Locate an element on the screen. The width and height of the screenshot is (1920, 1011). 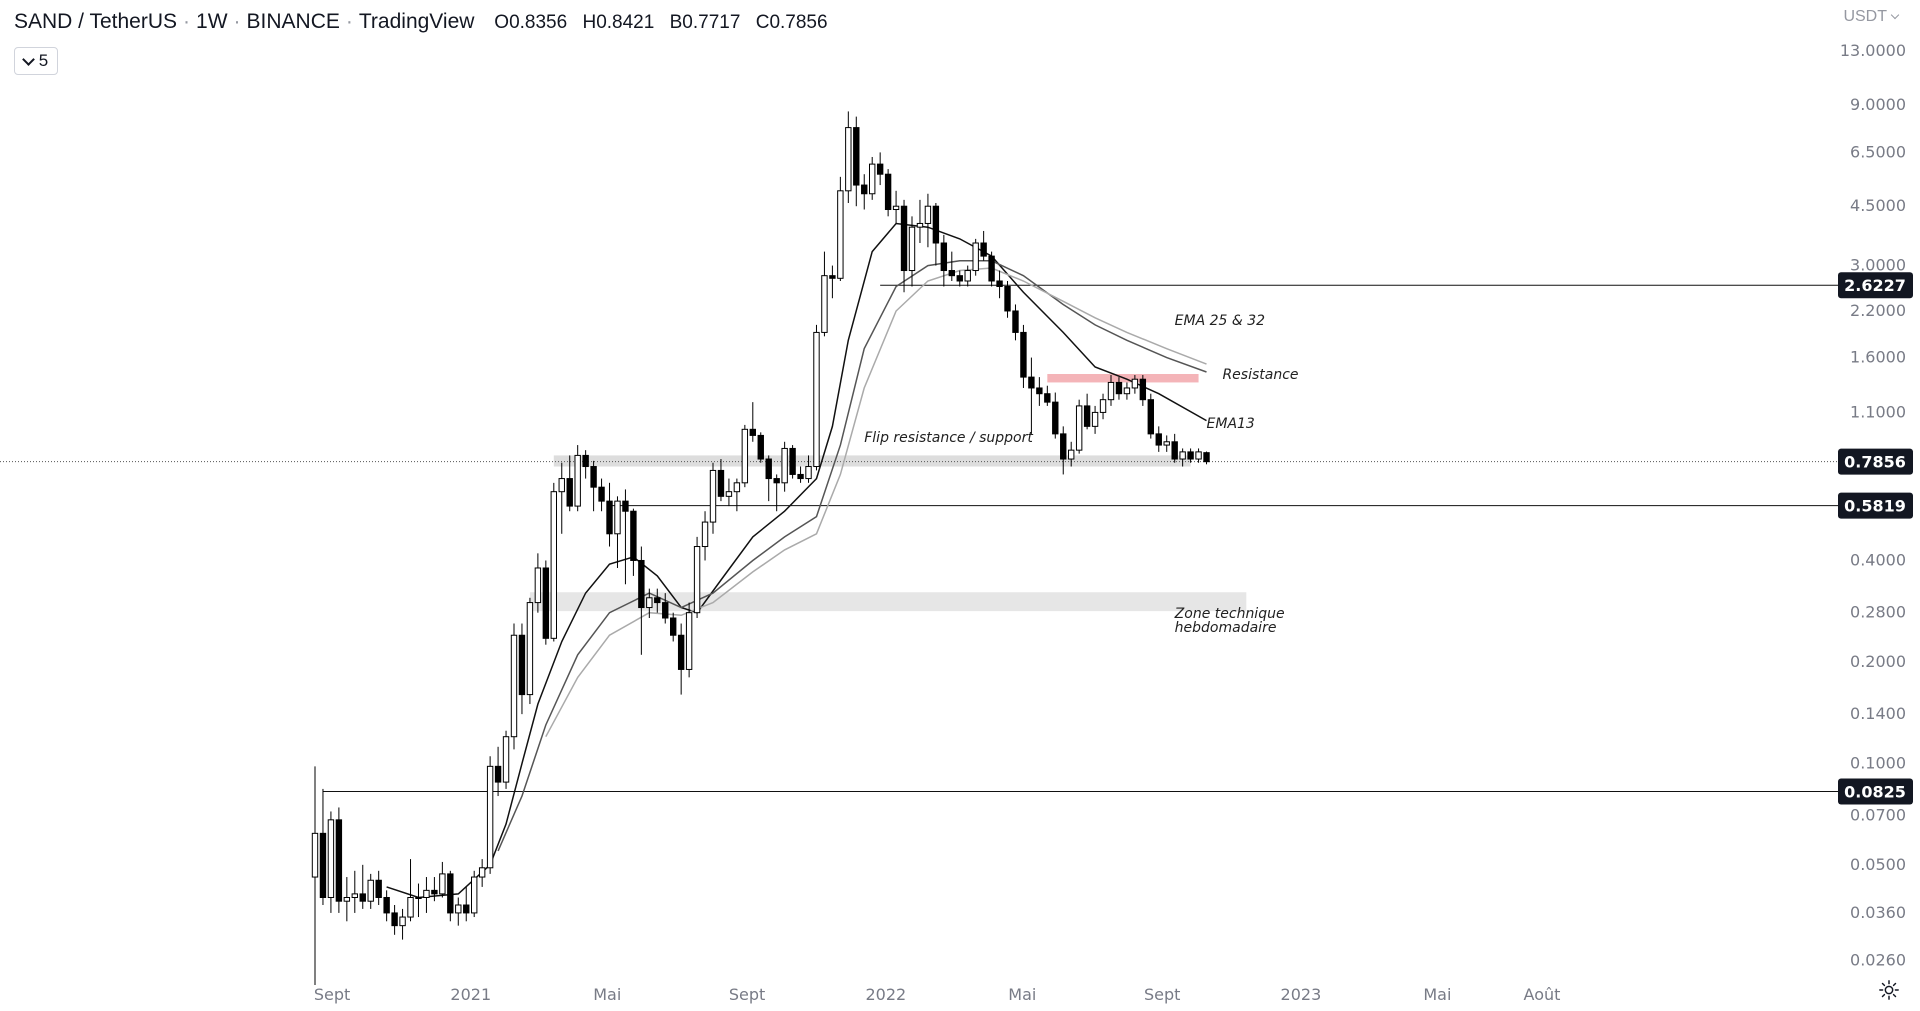
ohlc-open-key: O is located at coordinates (502, 22).